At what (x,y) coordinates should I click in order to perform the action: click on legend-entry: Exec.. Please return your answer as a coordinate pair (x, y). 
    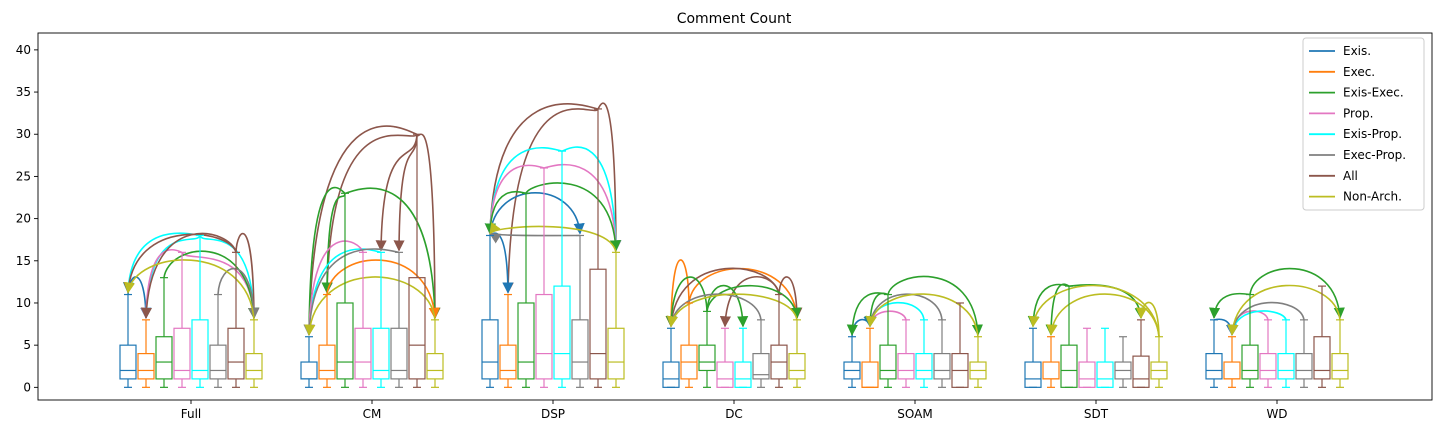
    Looking at the image, I should click on (1342, 72).